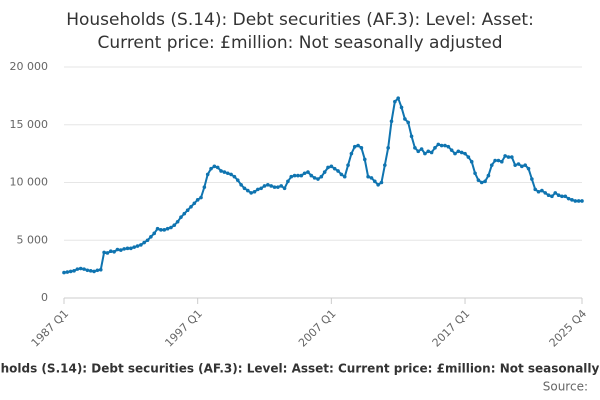 This screenshot has width=600, height=400. Describe the element at coordinates (29, 182) in the screenshot. I see `y-tick-label: 10 000` at that location.